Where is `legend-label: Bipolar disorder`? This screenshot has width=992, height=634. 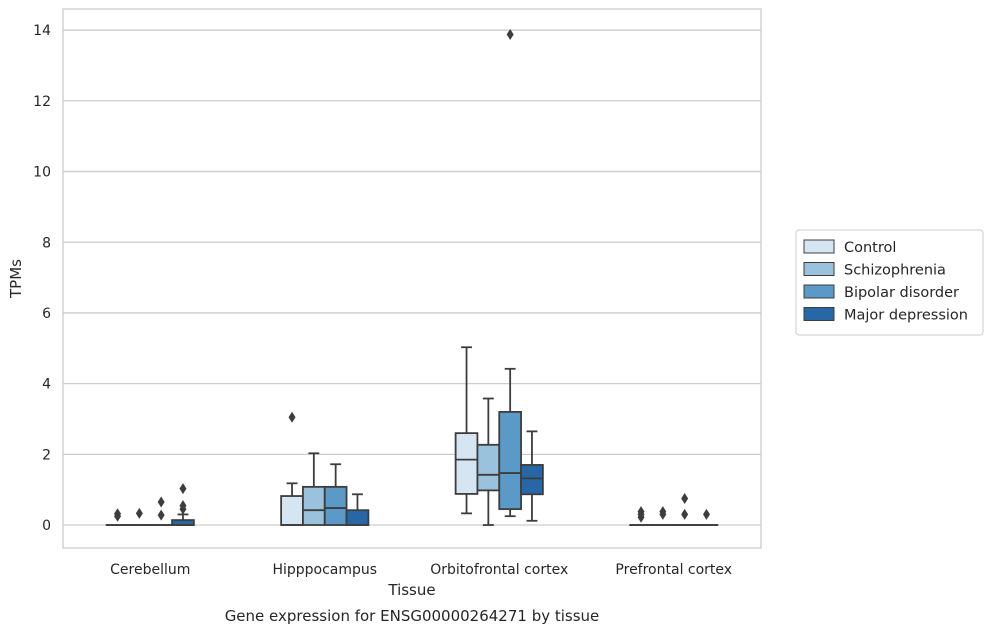 legend-label: Bipolar disorder is located at coordinates (901, 293).